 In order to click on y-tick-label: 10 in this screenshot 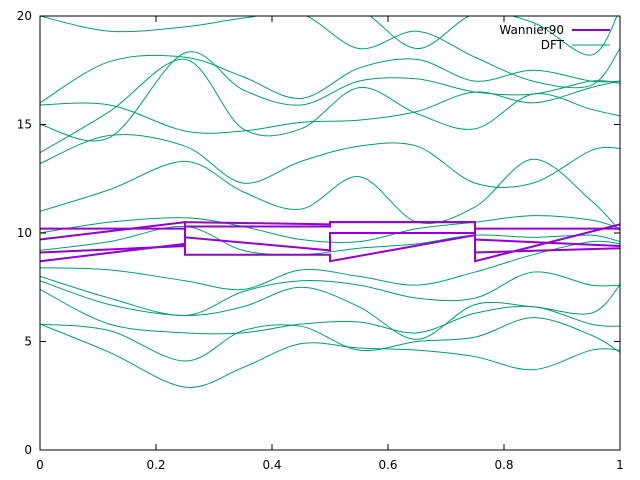, I will do `click(24, 233)`.